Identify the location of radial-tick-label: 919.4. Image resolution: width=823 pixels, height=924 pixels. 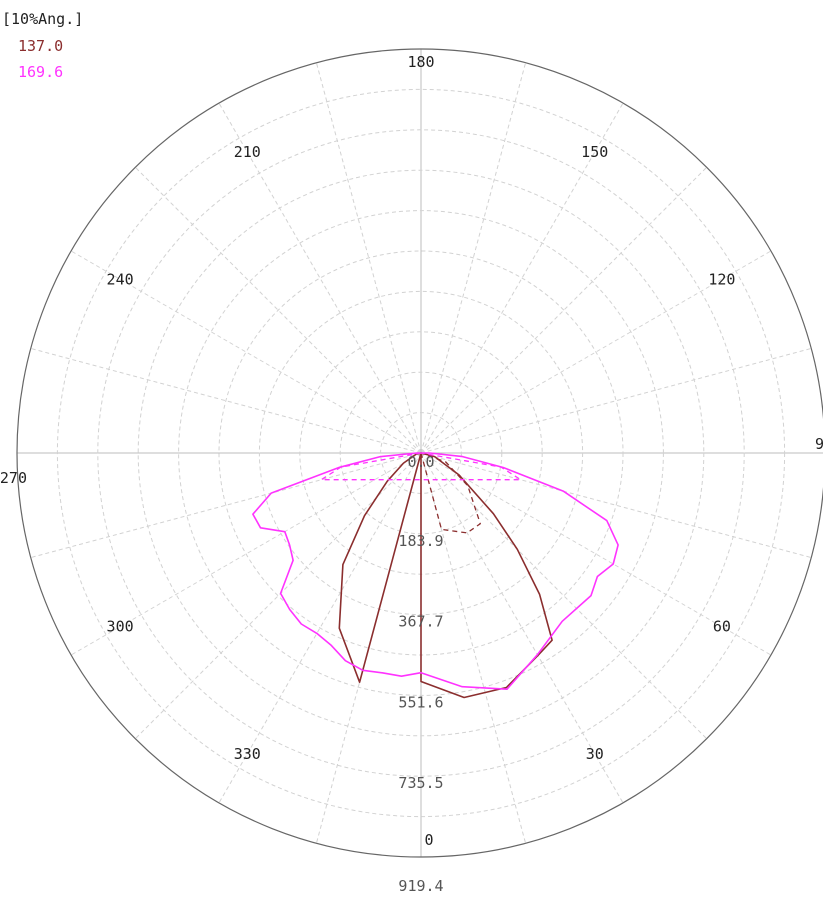
(420, 886).